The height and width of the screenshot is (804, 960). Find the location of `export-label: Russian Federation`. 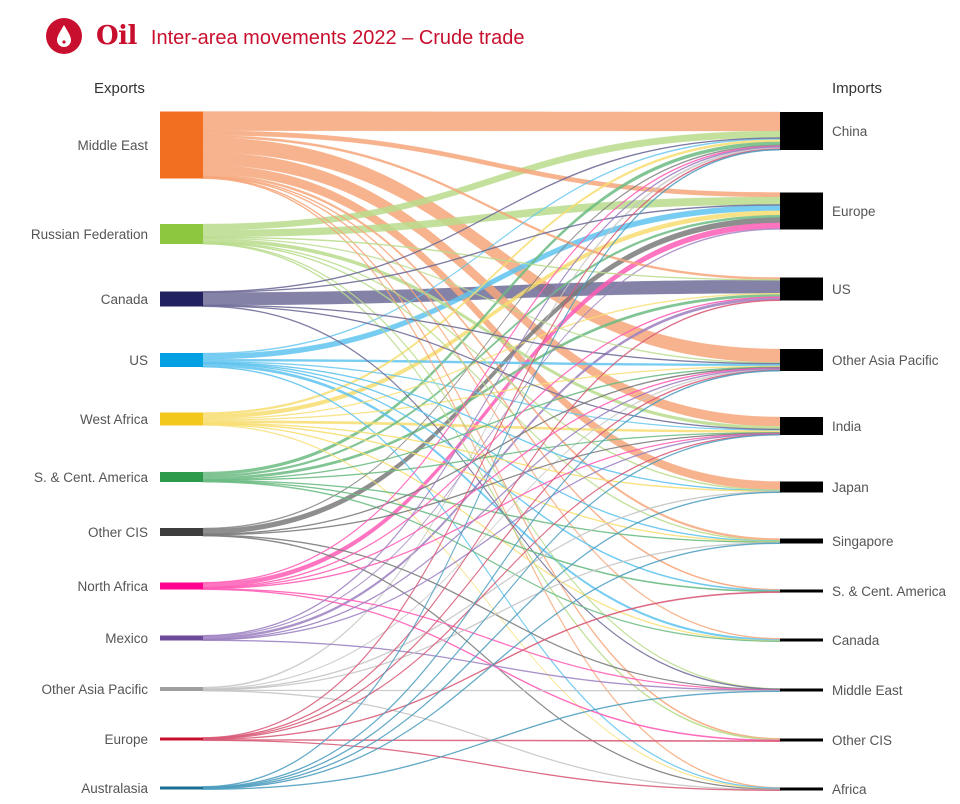

export-label: Russian Federation is located at coordinates (89, 234).